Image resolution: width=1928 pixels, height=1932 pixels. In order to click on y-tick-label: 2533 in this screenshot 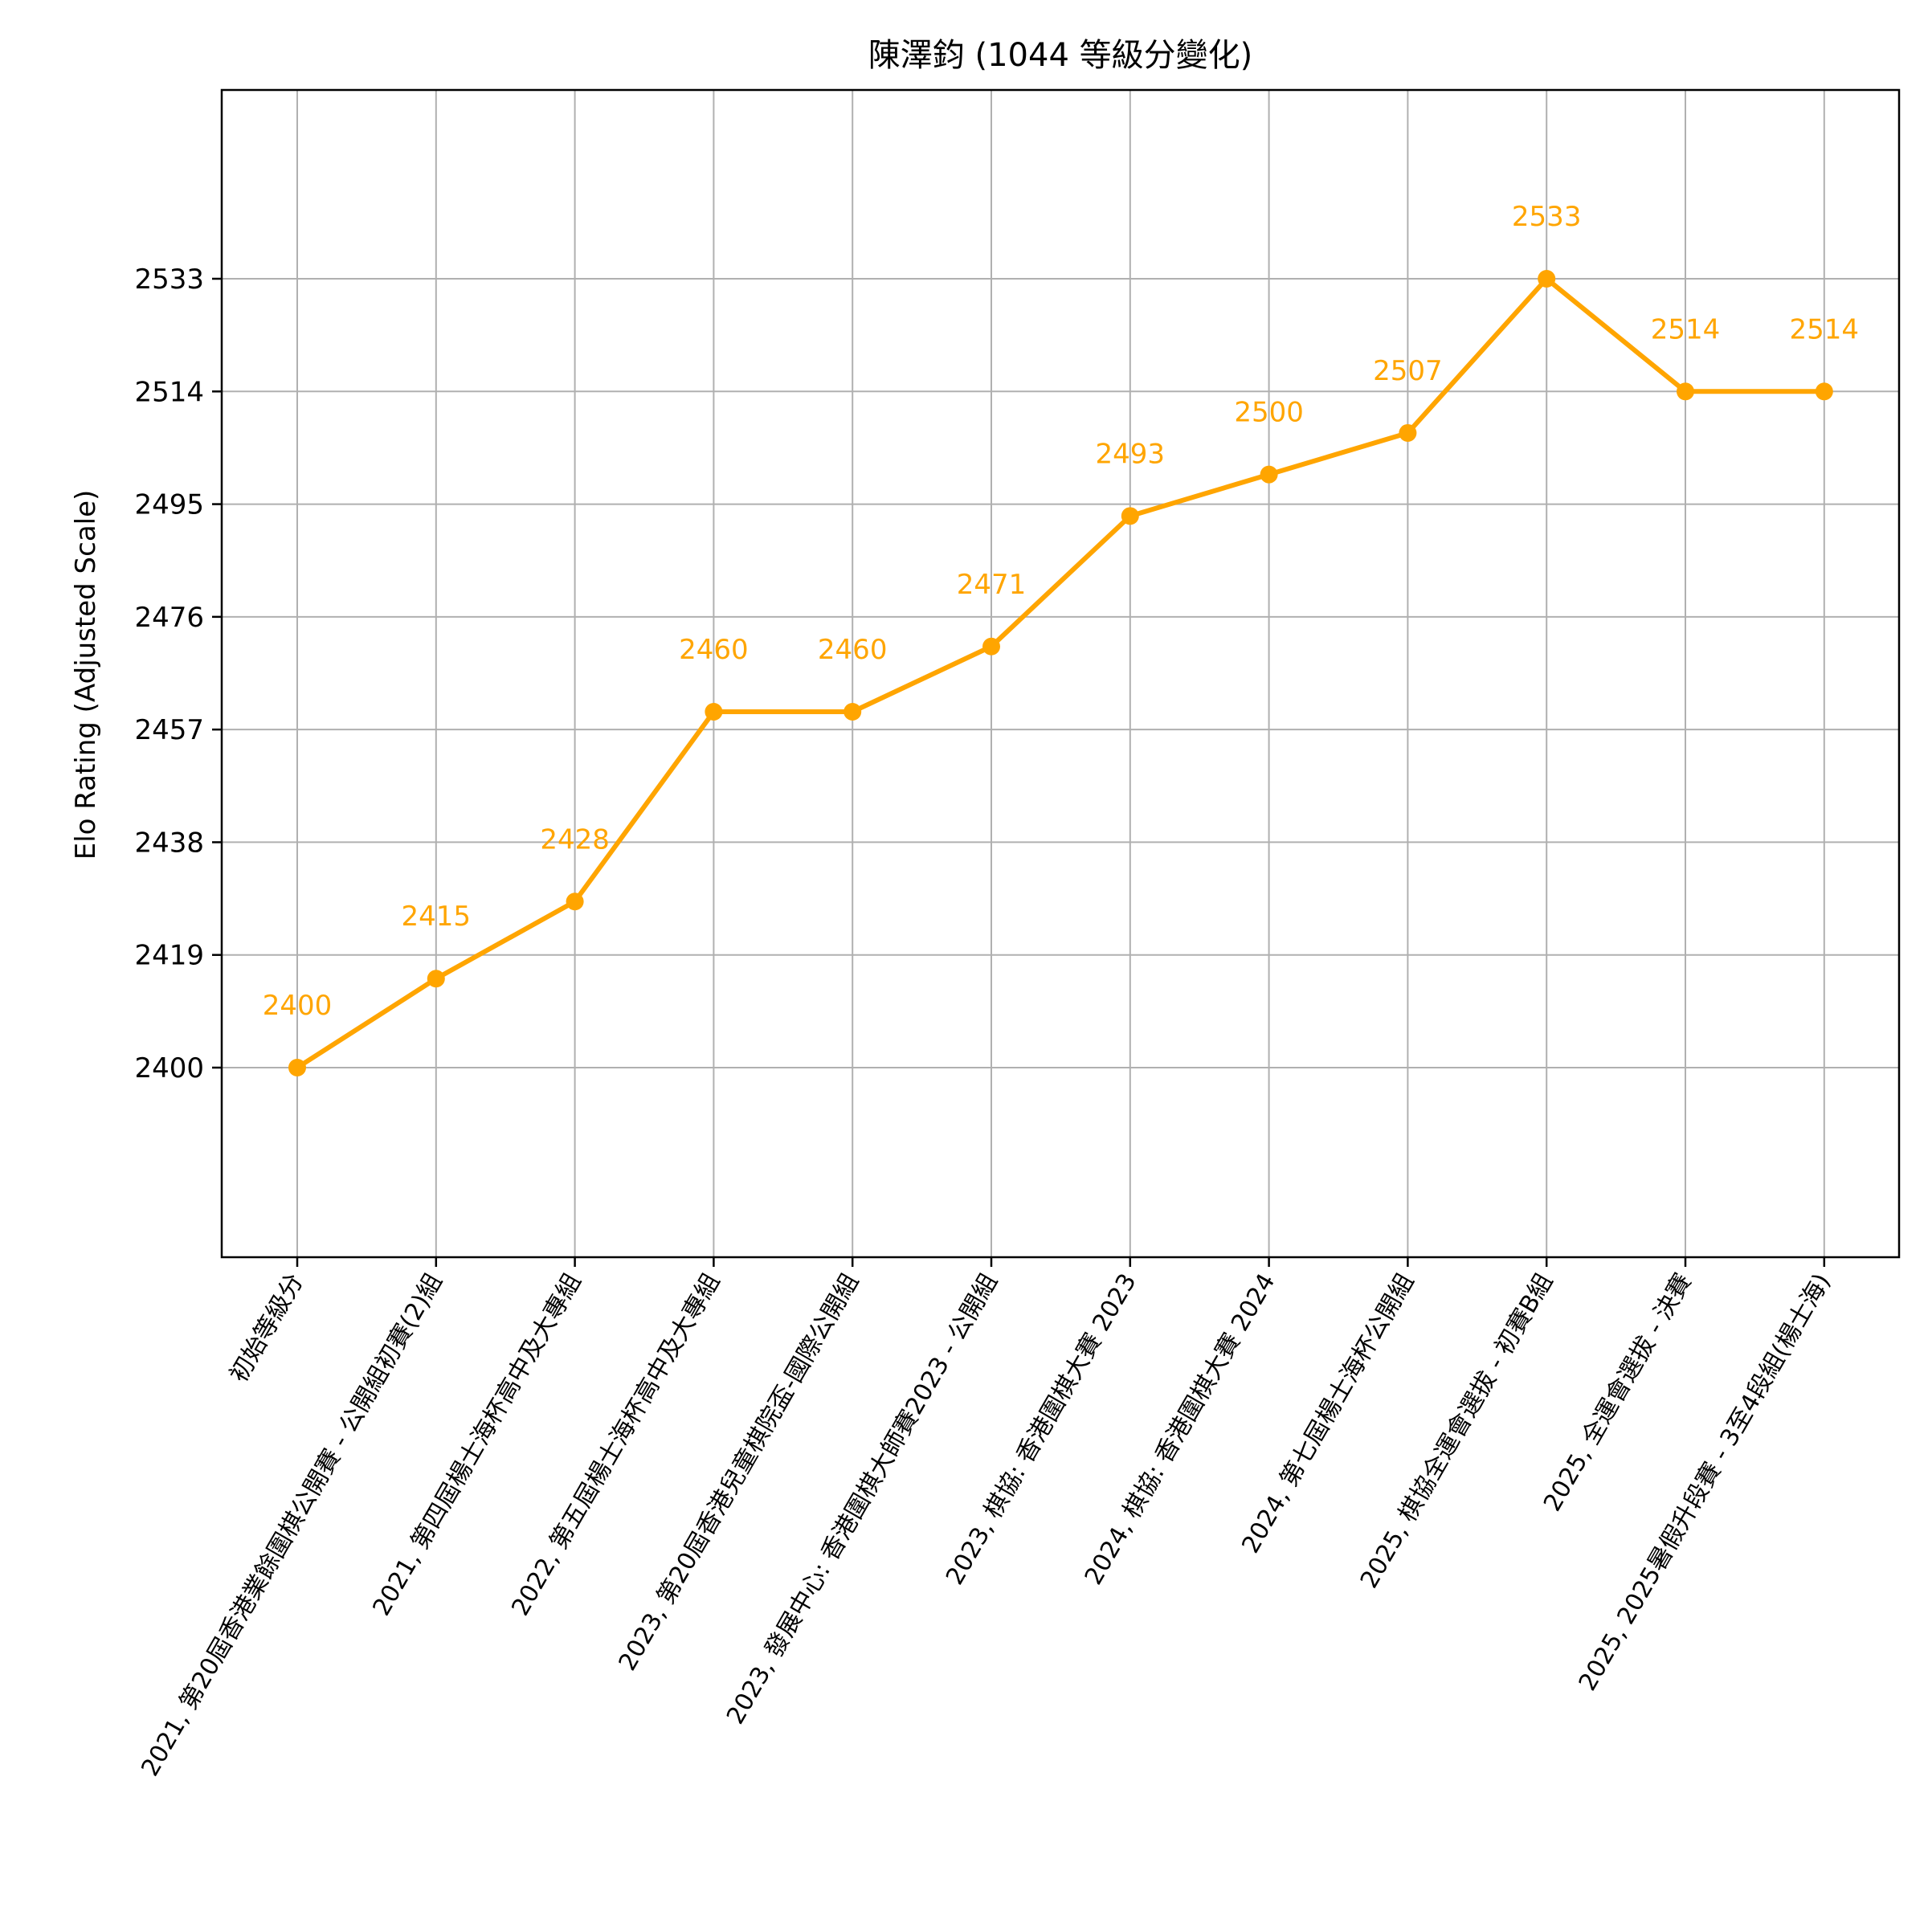, I will do `click(169, 280)`.